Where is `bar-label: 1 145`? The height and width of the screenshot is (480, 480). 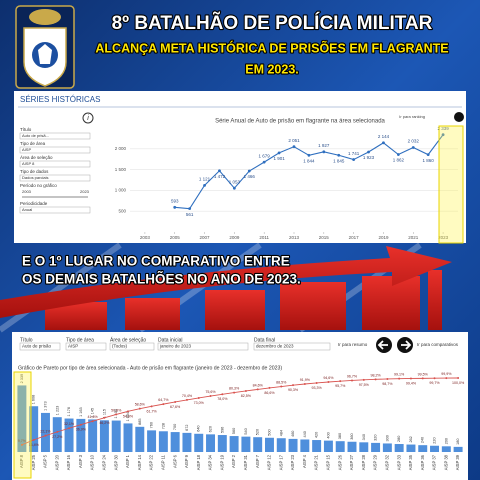 bar-label: 1 145 is located at coordinates (93, 413).